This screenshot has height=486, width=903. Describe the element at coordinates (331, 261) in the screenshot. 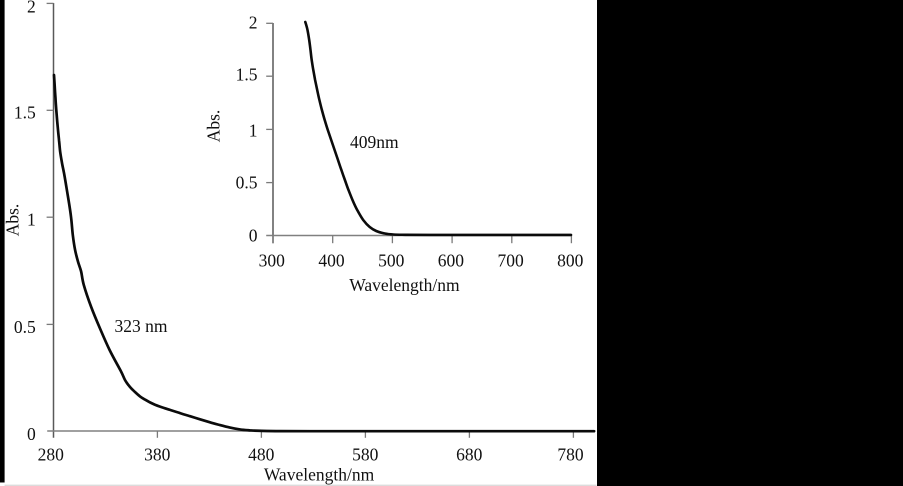

I see `svg-text: 400` at that location.